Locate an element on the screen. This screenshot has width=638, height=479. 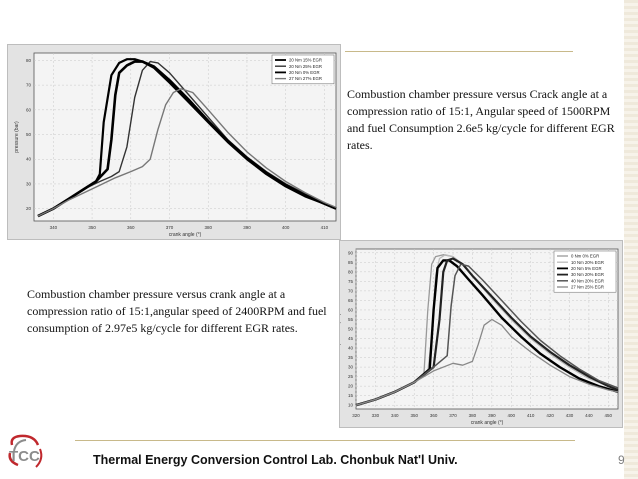
x-tick-label: 330 is located at coordinates (376, 415).